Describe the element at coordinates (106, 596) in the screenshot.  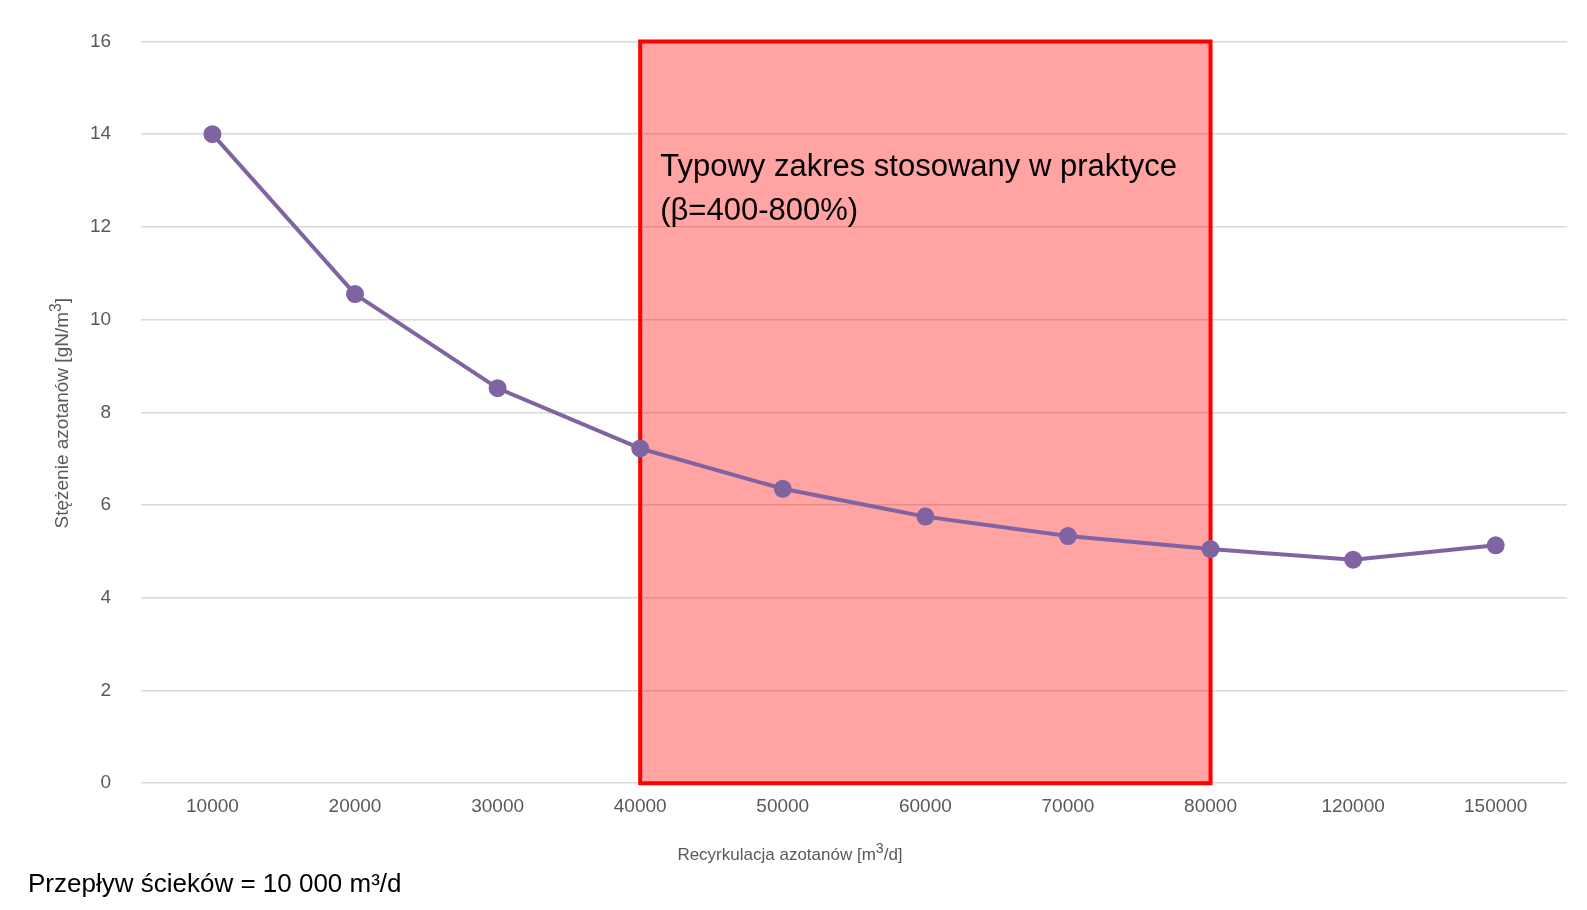
I see `y-tick-label: 4` at that location.